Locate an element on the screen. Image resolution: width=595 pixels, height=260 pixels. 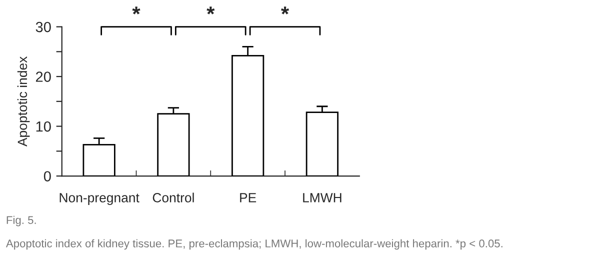
text: Apoptotic index of kidney tissue. PE, pre-eclampsia; LMWH, low-molecular-weight heparin. *p < 0.05. is located at coordinates (254, 244).